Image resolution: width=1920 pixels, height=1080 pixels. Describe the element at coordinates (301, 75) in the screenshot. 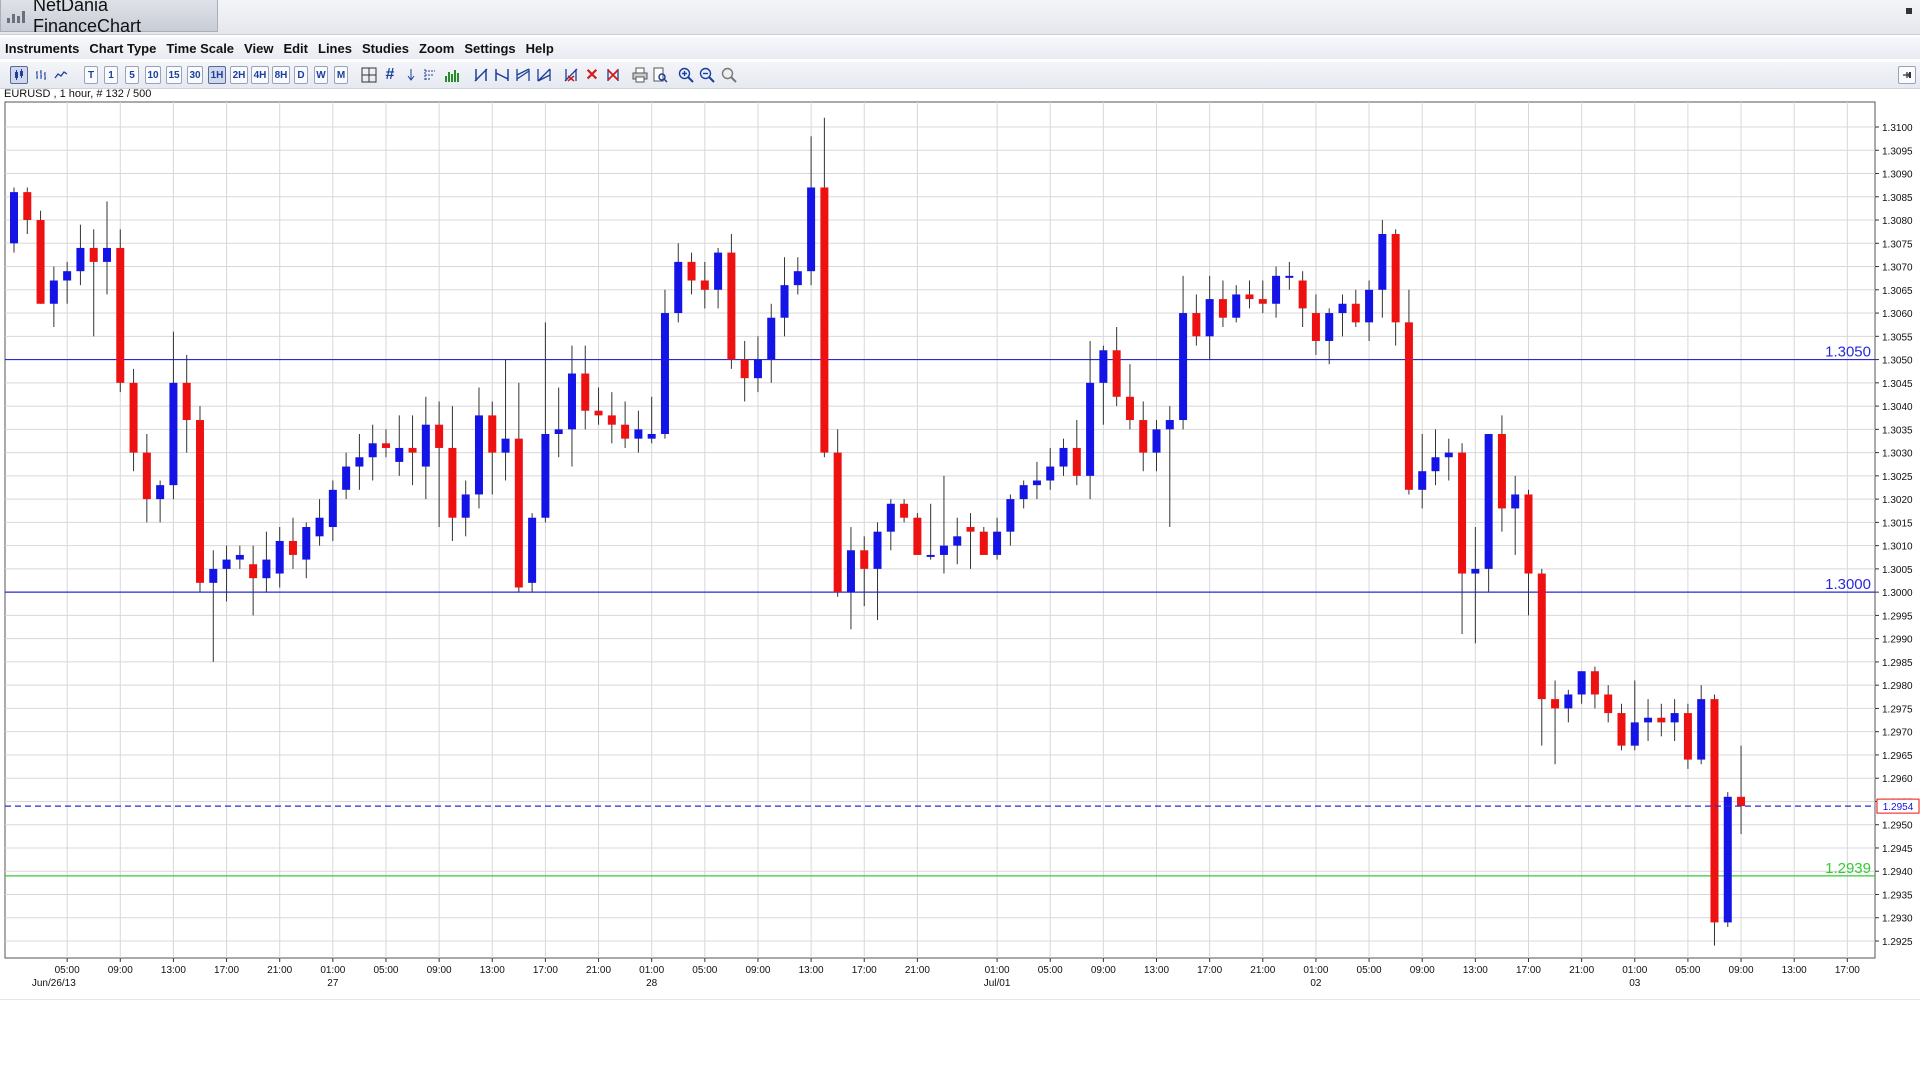

I see `timeframe-day-button: D` at that location.